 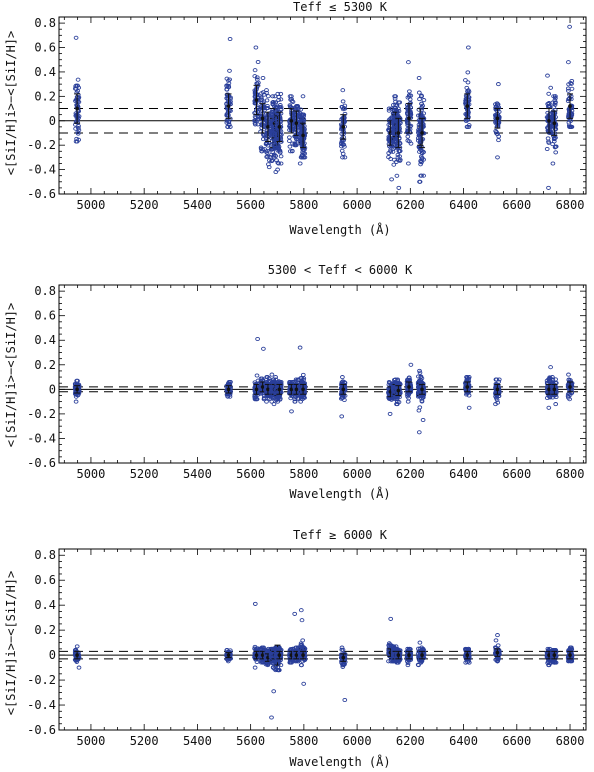 I want to click on y-tick-label: 0.8, so click(x=45, y=291).